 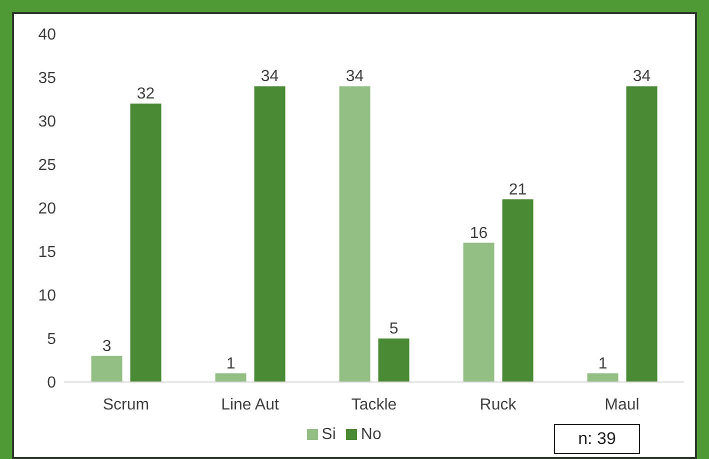 What do you see at coordinates (47, 209) in the screenshot?
I see `y-tick-label: 20` at bounding box center [47, 209].